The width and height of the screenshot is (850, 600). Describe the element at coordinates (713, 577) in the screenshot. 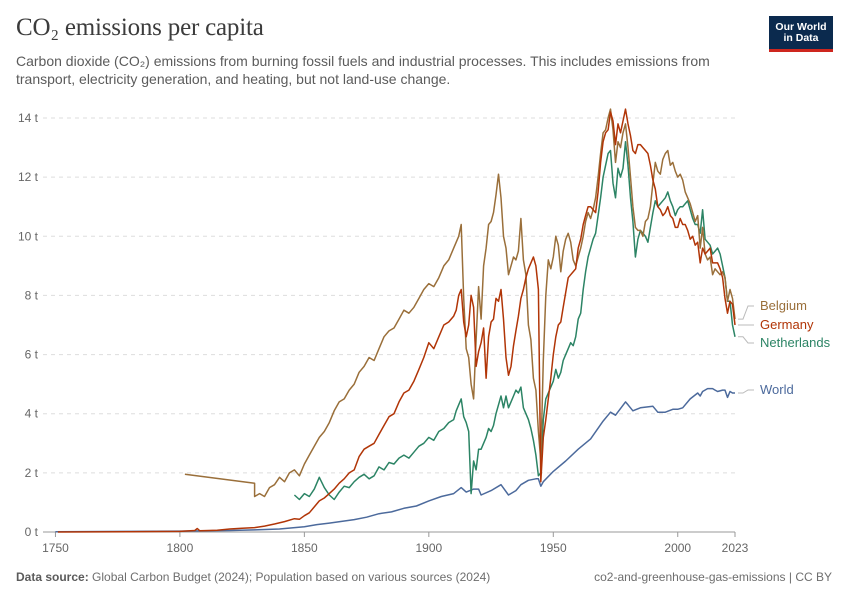

I see `chart-slug-license: co2-and-greenhouse-gas-emissions | CC BY` at that location.